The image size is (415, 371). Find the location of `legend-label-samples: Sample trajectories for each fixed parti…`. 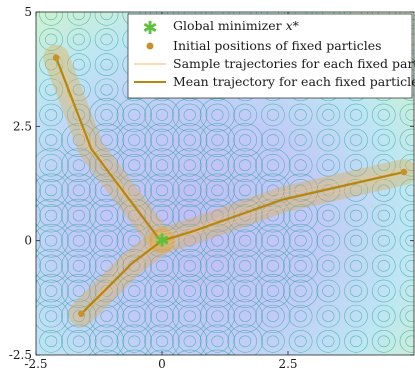

legend-label-samples: Sample trajectories for each fixed parti… is located at coordinates (294, 63).